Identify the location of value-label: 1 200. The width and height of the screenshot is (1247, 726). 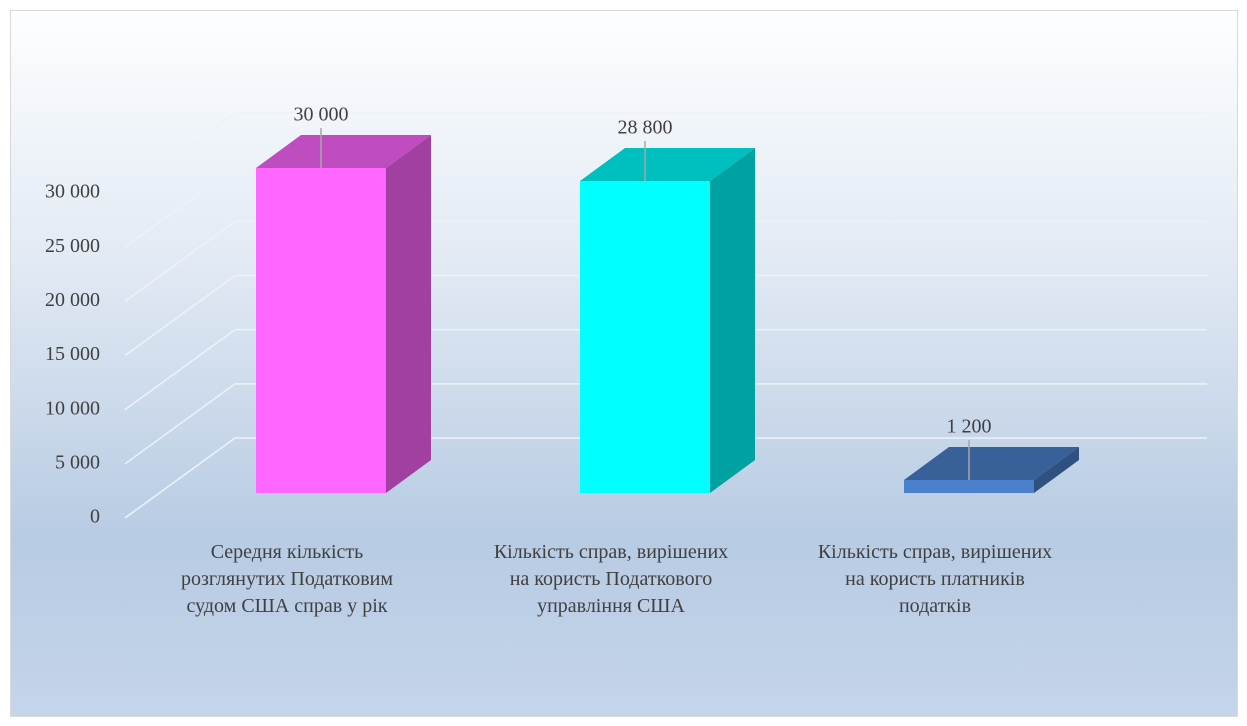
(969, 427).